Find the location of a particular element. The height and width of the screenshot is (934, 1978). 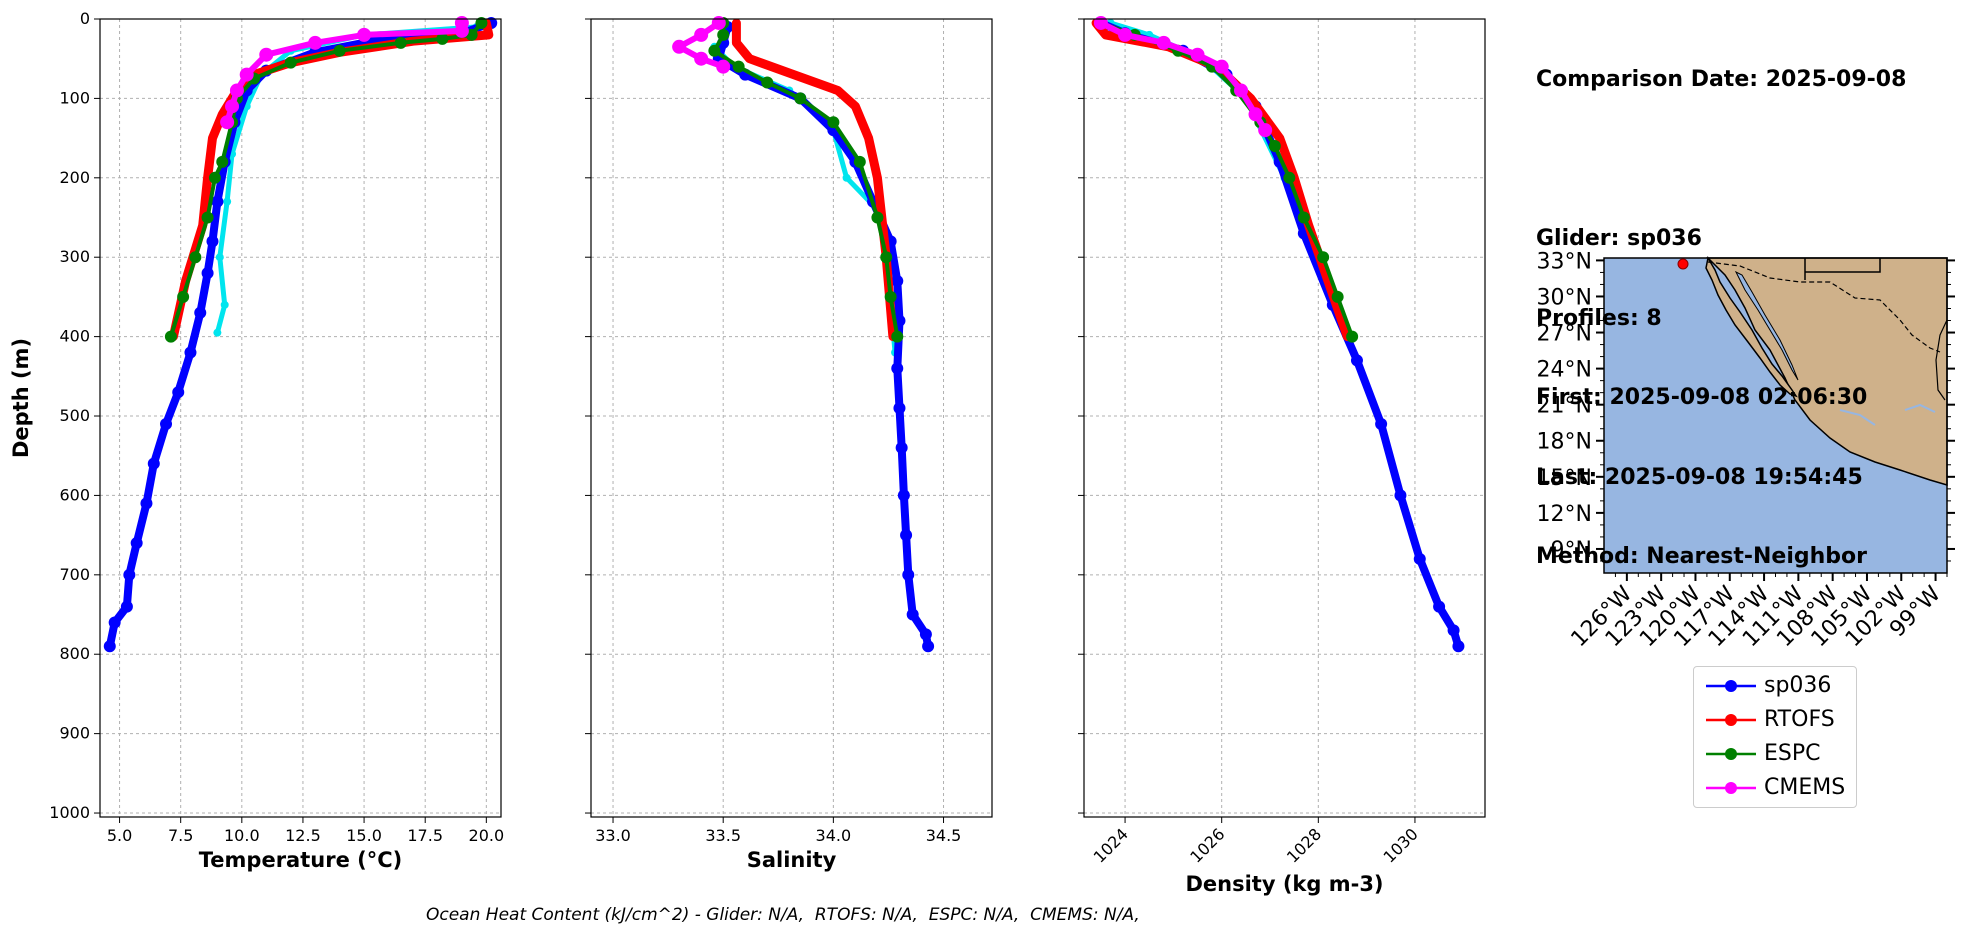

x-tick-label: 5.0 is located at coordinates (119, 835).